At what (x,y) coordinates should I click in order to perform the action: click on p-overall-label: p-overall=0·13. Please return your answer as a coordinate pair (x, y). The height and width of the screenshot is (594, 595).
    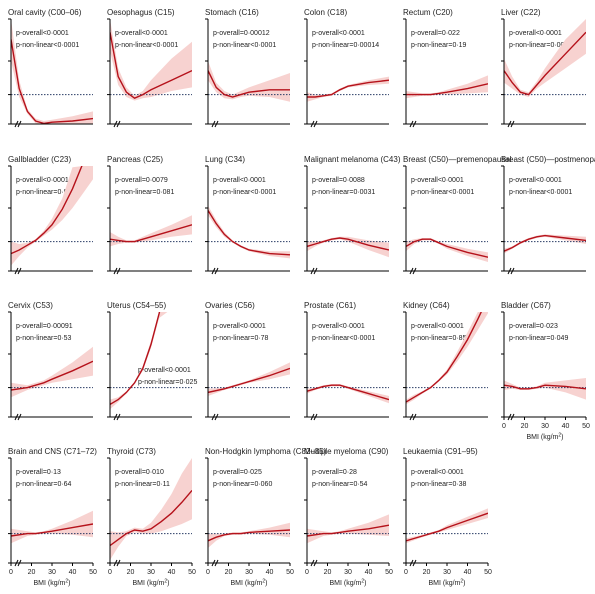
    Looking at the image, I should click on (38, 472).